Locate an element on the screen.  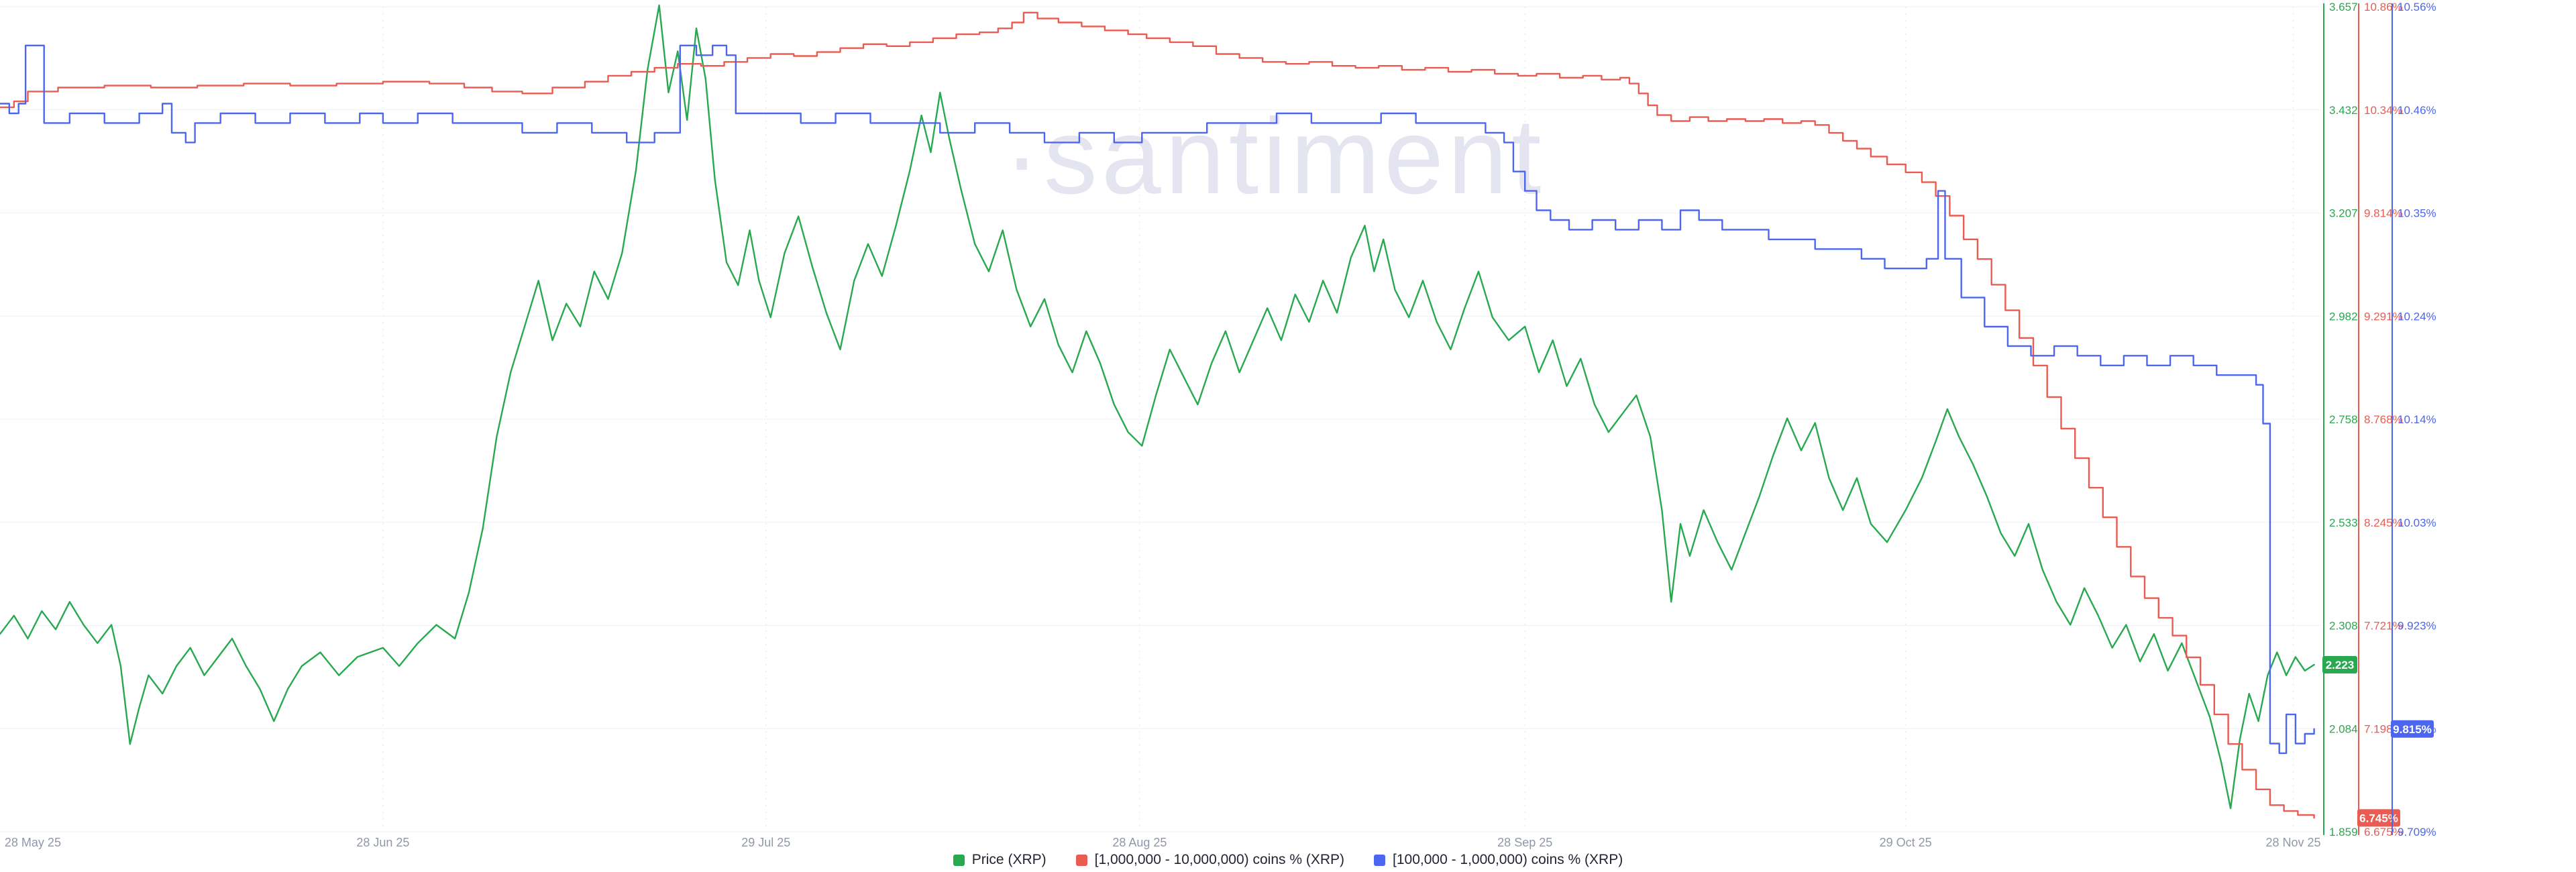
y-axis-tick-coins_1m_10m: 8.245% is located at coordinates (2383, 522).